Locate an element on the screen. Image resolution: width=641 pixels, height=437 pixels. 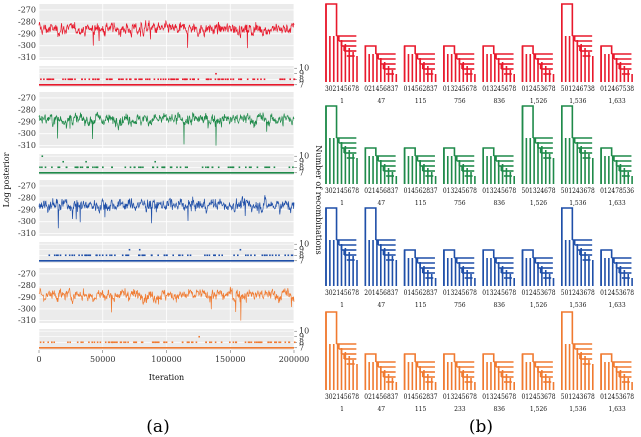
tree-frequency-count: 1,633 is located at coordinates (617, 203).